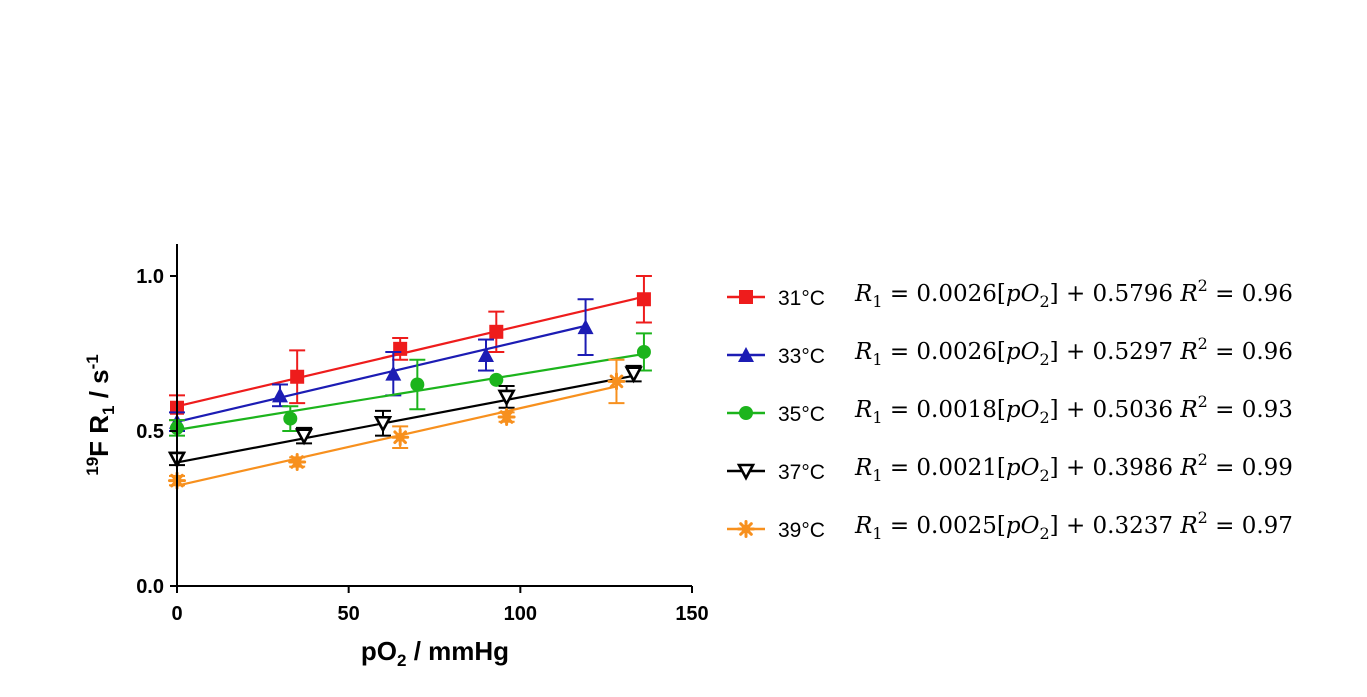 The height and width of the screenshot is (697, 1367). I want to click on legend-label: 39°C, so click(801, 530).